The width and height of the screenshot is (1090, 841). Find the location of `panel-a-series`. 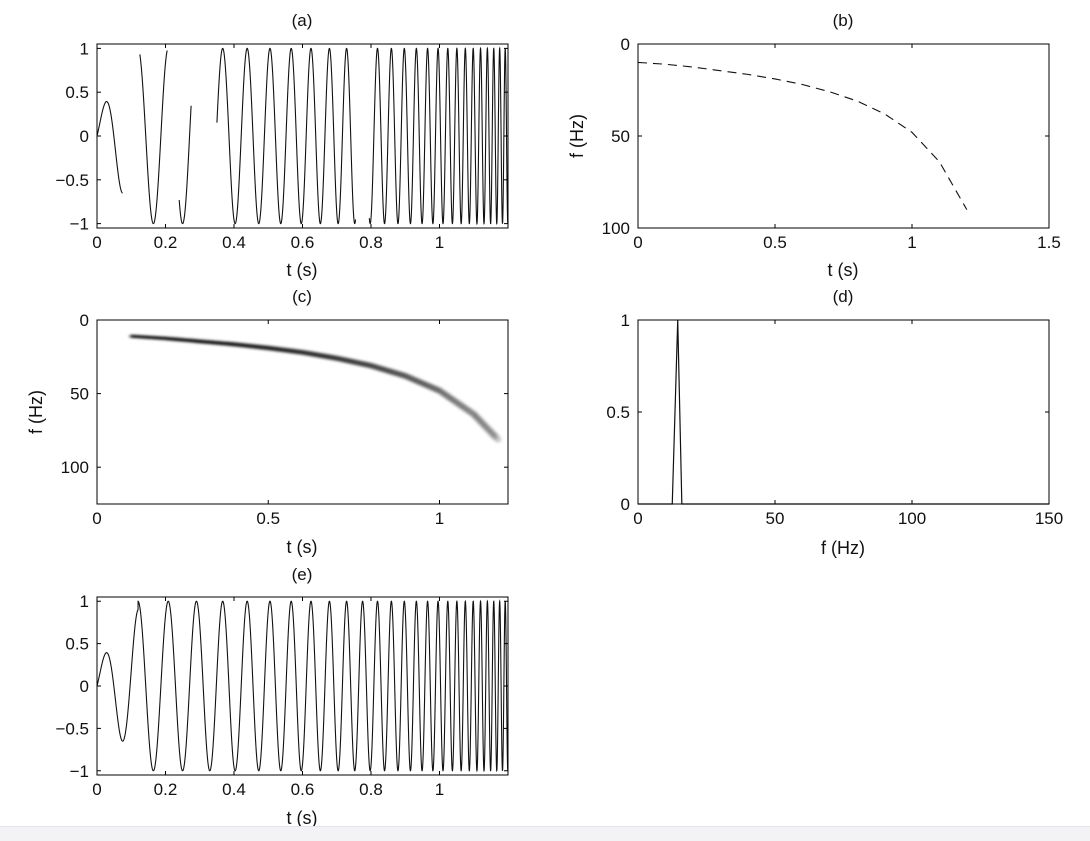

panel-a-series is located at coordinates (302, 135).